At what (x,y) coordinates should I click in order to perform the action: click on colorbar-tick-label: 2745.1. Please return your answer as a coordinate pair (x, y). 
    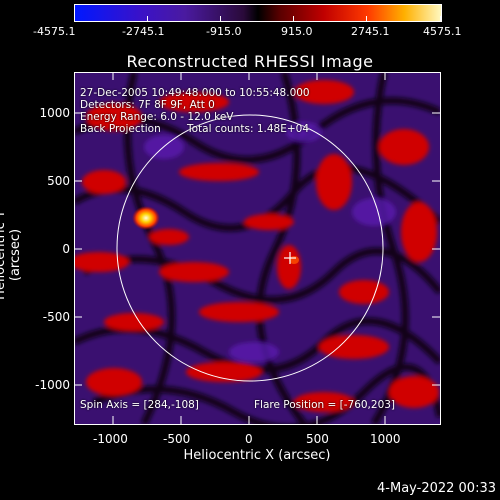
    Looking at the image, I should click on (370, 31).